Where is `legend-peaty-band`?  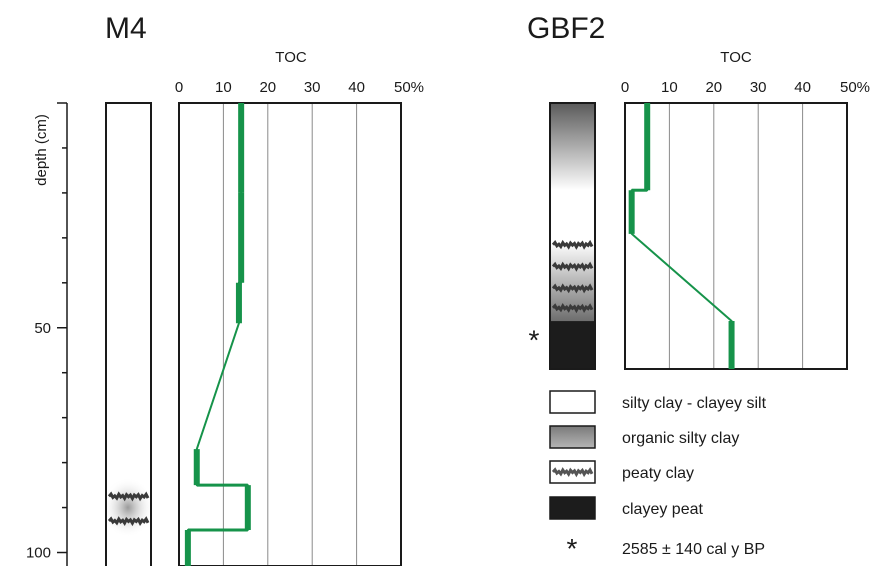
legend-peaty-band is located at coordinates (572, 472).